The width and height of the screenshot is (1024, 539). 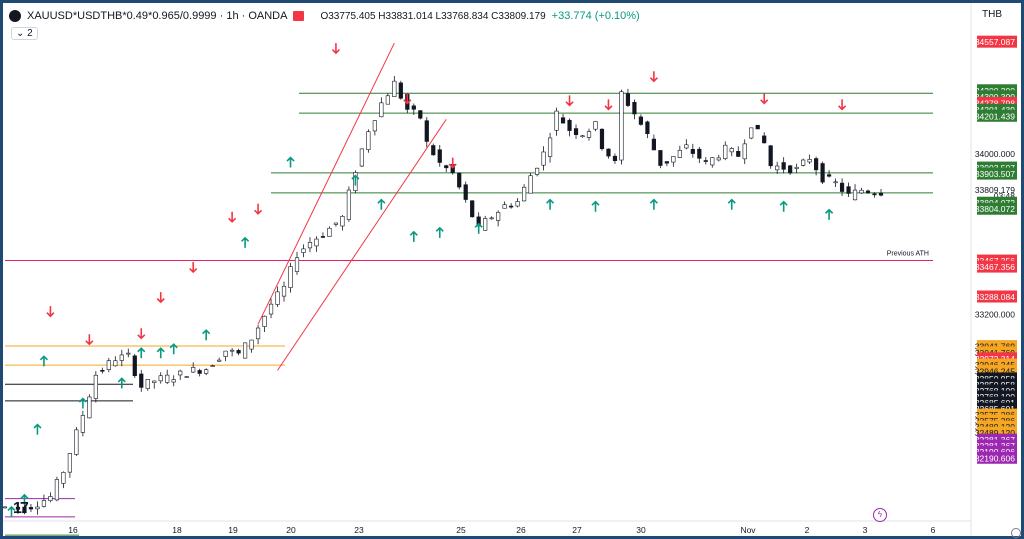 What do you see at coordinates (299, 16) in the screenshot?
I see `flag-icon` at bounding box center [299, 16].